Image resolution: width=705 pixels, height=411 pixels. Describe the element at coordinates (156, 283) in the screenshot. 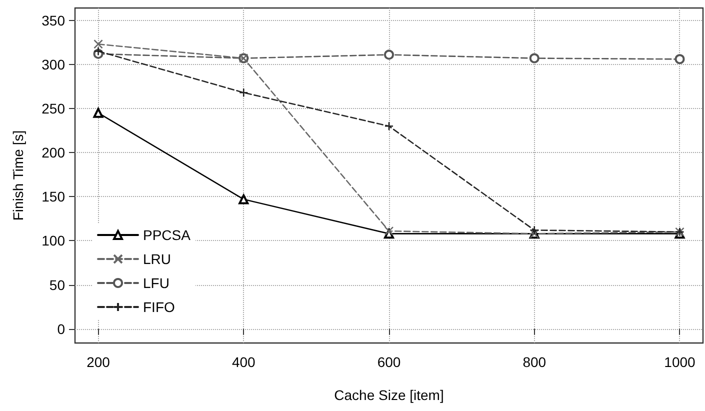

I see `legend-label: LFU` at that location.